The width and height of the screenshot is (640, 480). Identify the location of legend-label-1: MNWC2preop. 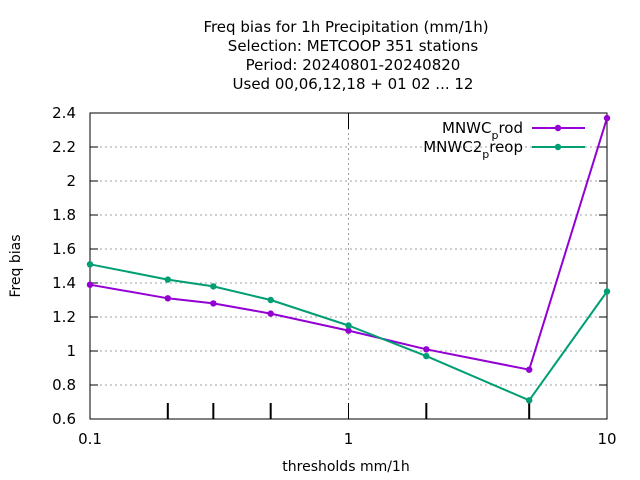
(473, 149).